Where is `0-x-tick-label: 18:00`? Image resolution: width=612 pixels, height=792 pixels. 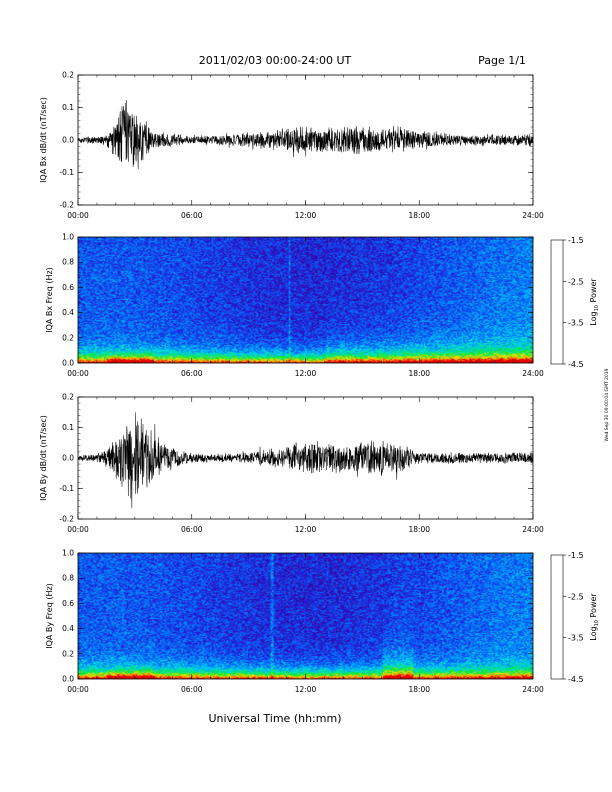 0-x-tick-label: 18:00 is located at coordinates (419, 215).